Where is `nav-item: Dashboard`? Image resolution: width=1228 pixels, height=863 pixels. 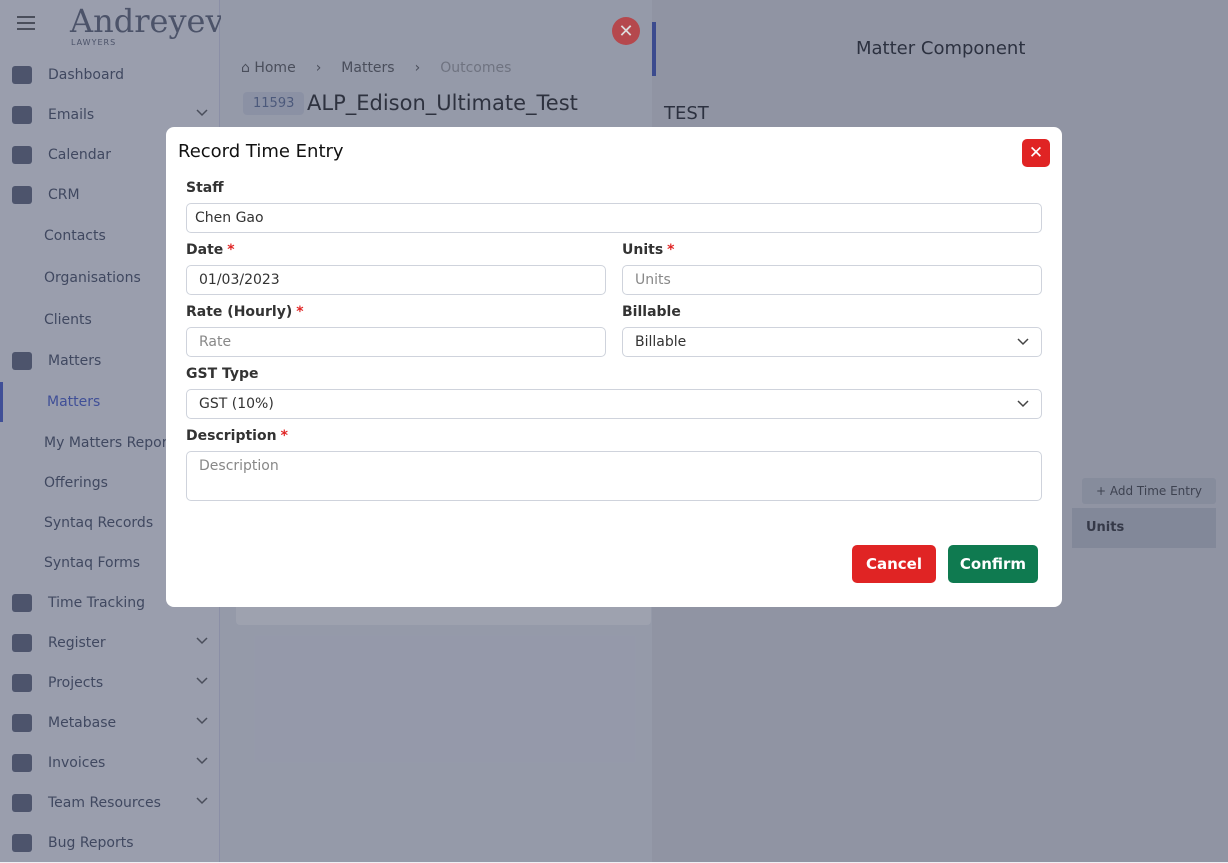 nav-item: Dashboard is located at coordinates (110, 75).